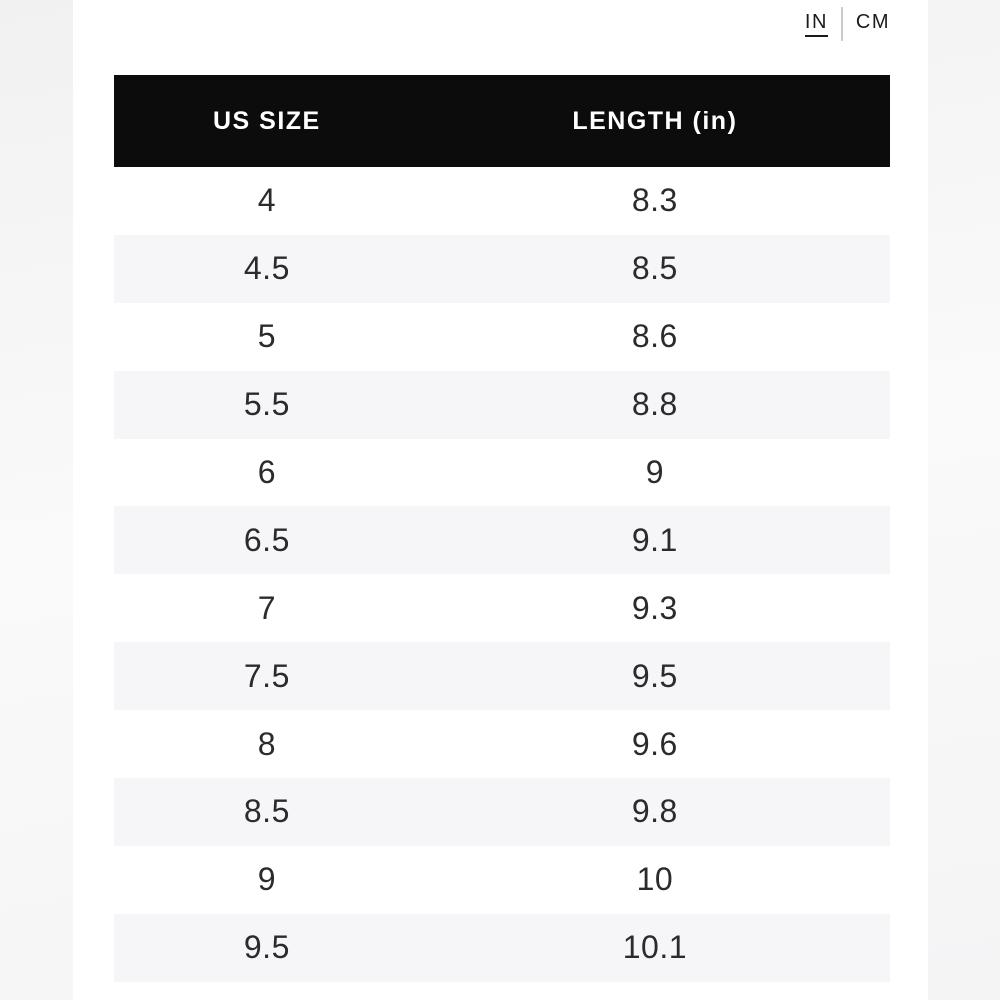  I want to click on length-cell: 9.6, so click(654, 743).